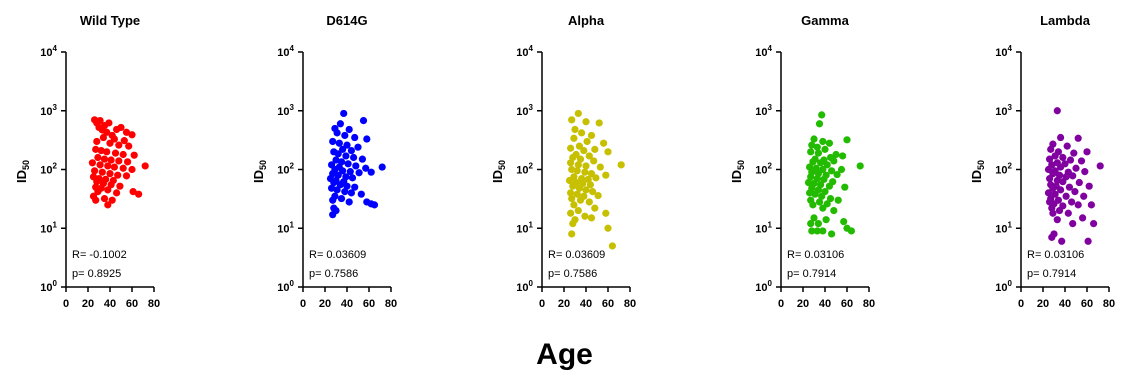 This screenshot has height=381, width=1129. I want to click on stat-p-value: p= 0.7914, so click(1051, 274).